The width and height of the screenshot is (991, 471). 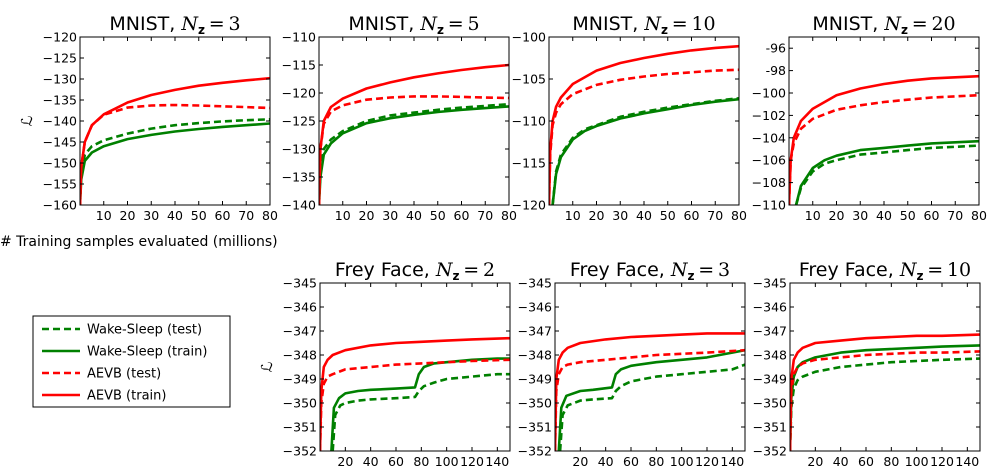 What do you see at coordinates (104, 215) in the screenshot?
I see `x-tick-label: 10` at bounding box center [104, 215].